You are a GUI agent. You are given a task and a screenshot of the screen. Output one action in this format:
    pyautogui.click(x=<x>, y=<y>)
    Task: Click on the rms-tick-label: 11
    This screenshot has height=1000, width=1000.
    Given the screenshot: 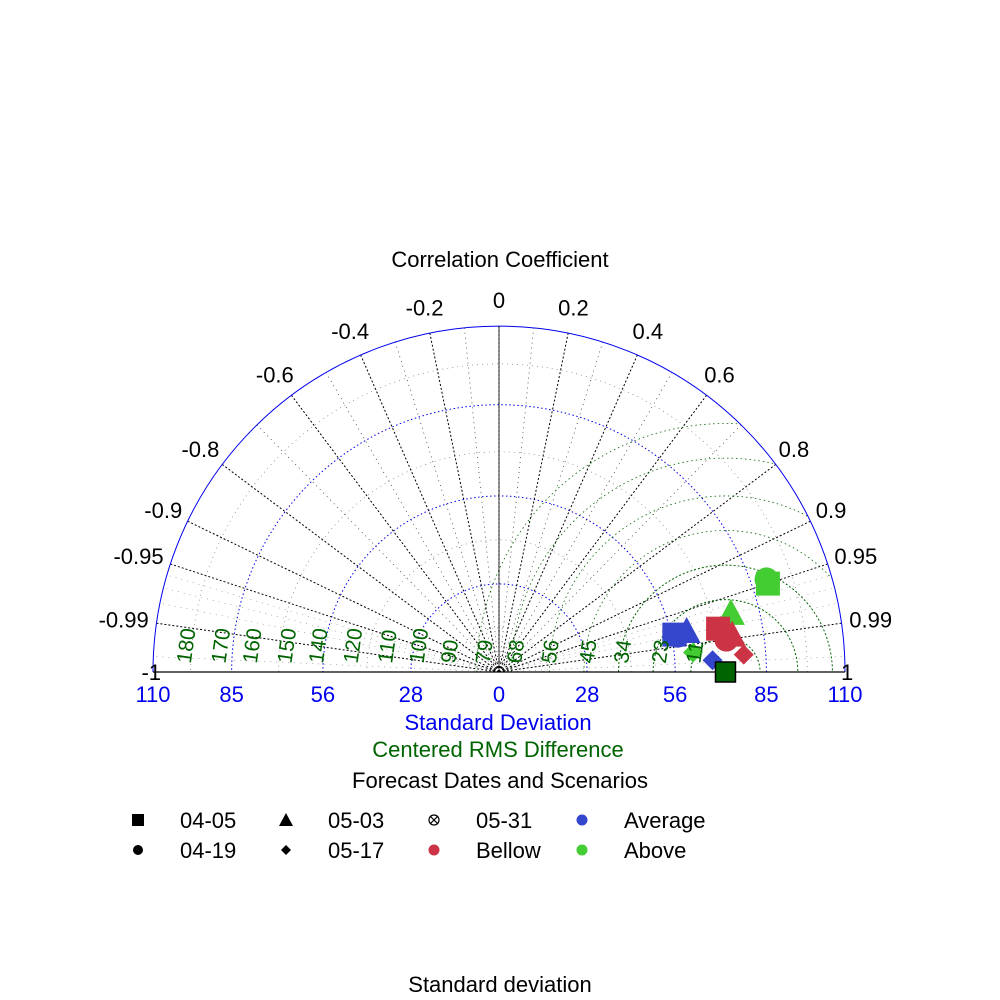 What is the action you would take?
    pyautogui.click(x=695, y=652)
    